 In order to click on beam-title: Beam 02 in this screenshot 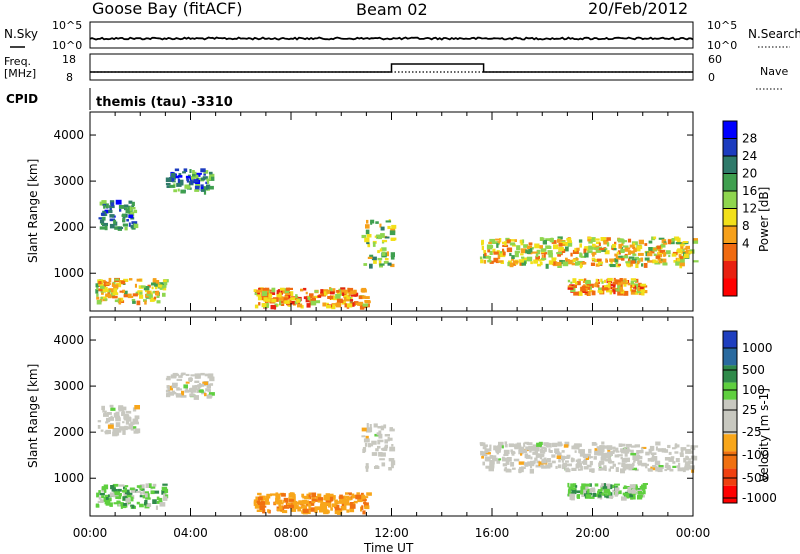, I will do `click(392, 9)`.